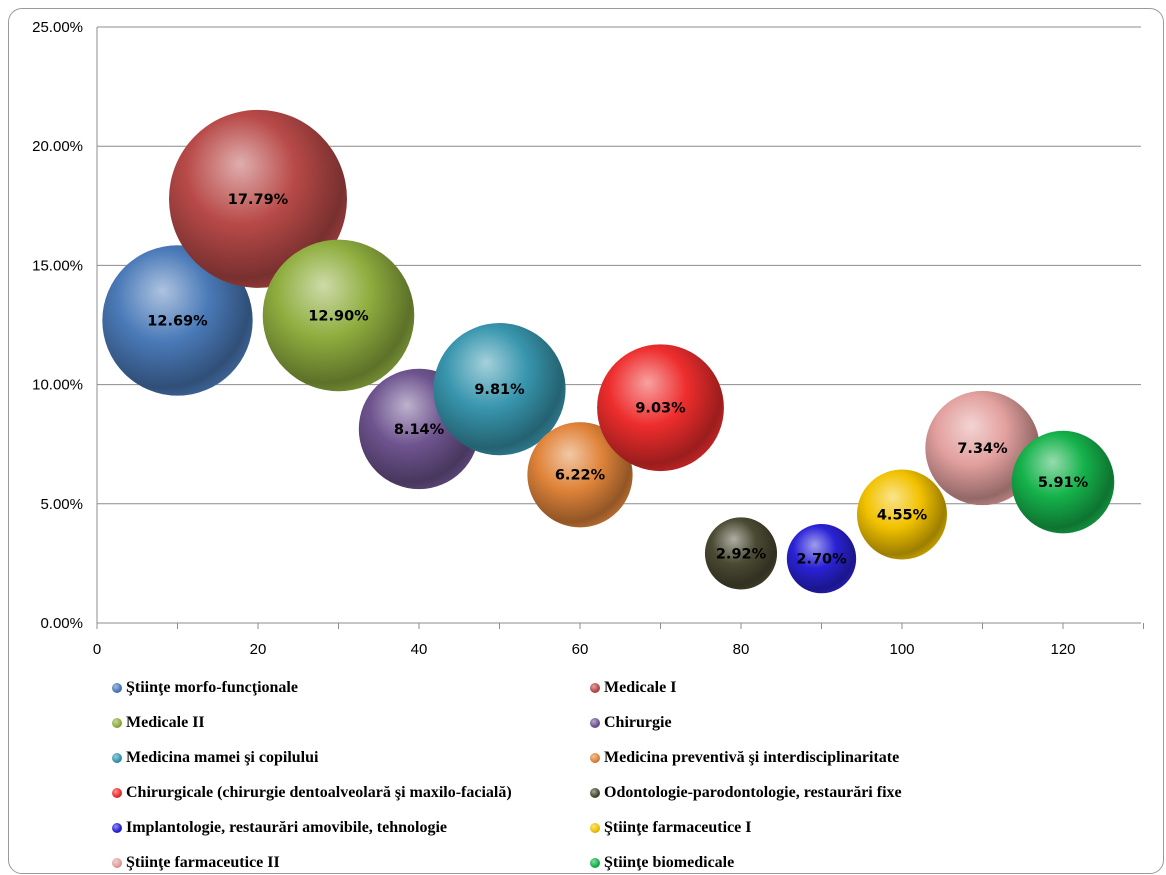 This screenshot has height=875, width=1166. I want to click on data-label: 9.81%, so click(499, 390).